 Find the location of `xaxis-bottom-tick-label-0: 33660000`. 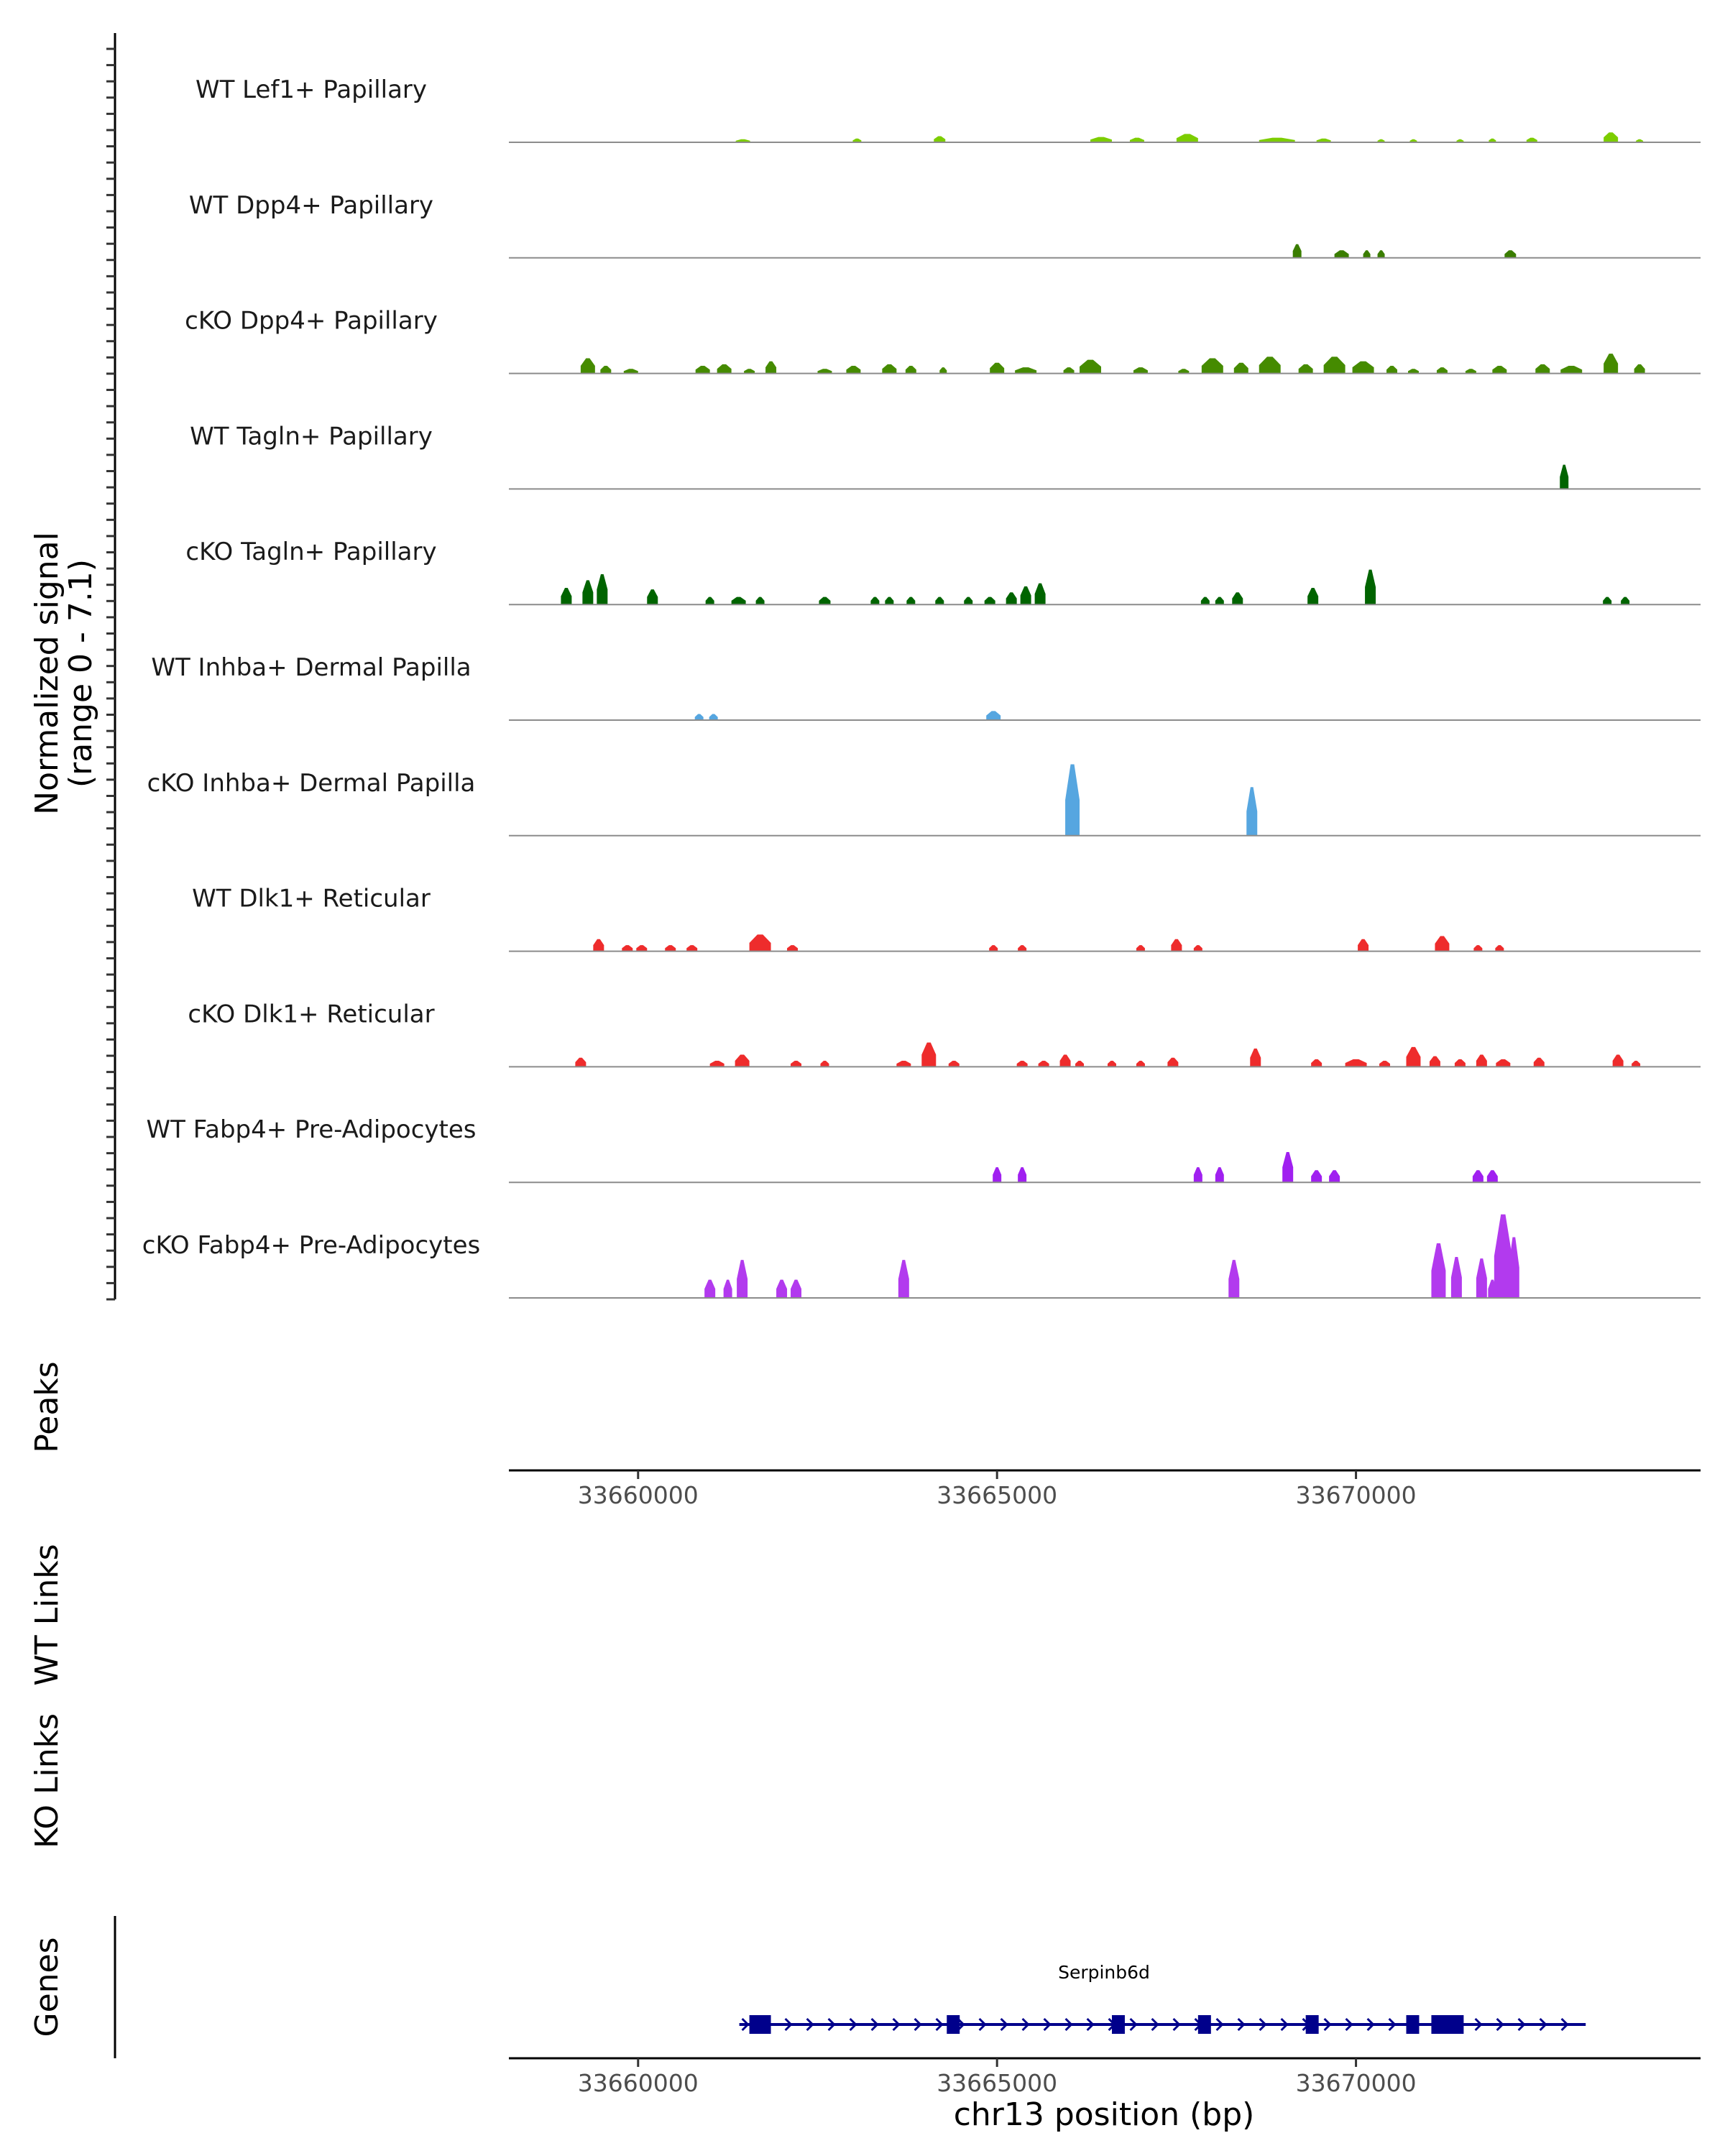

xaxis-bottom-tick-label-0: 33660000 is located at coordinates (638, 2083).